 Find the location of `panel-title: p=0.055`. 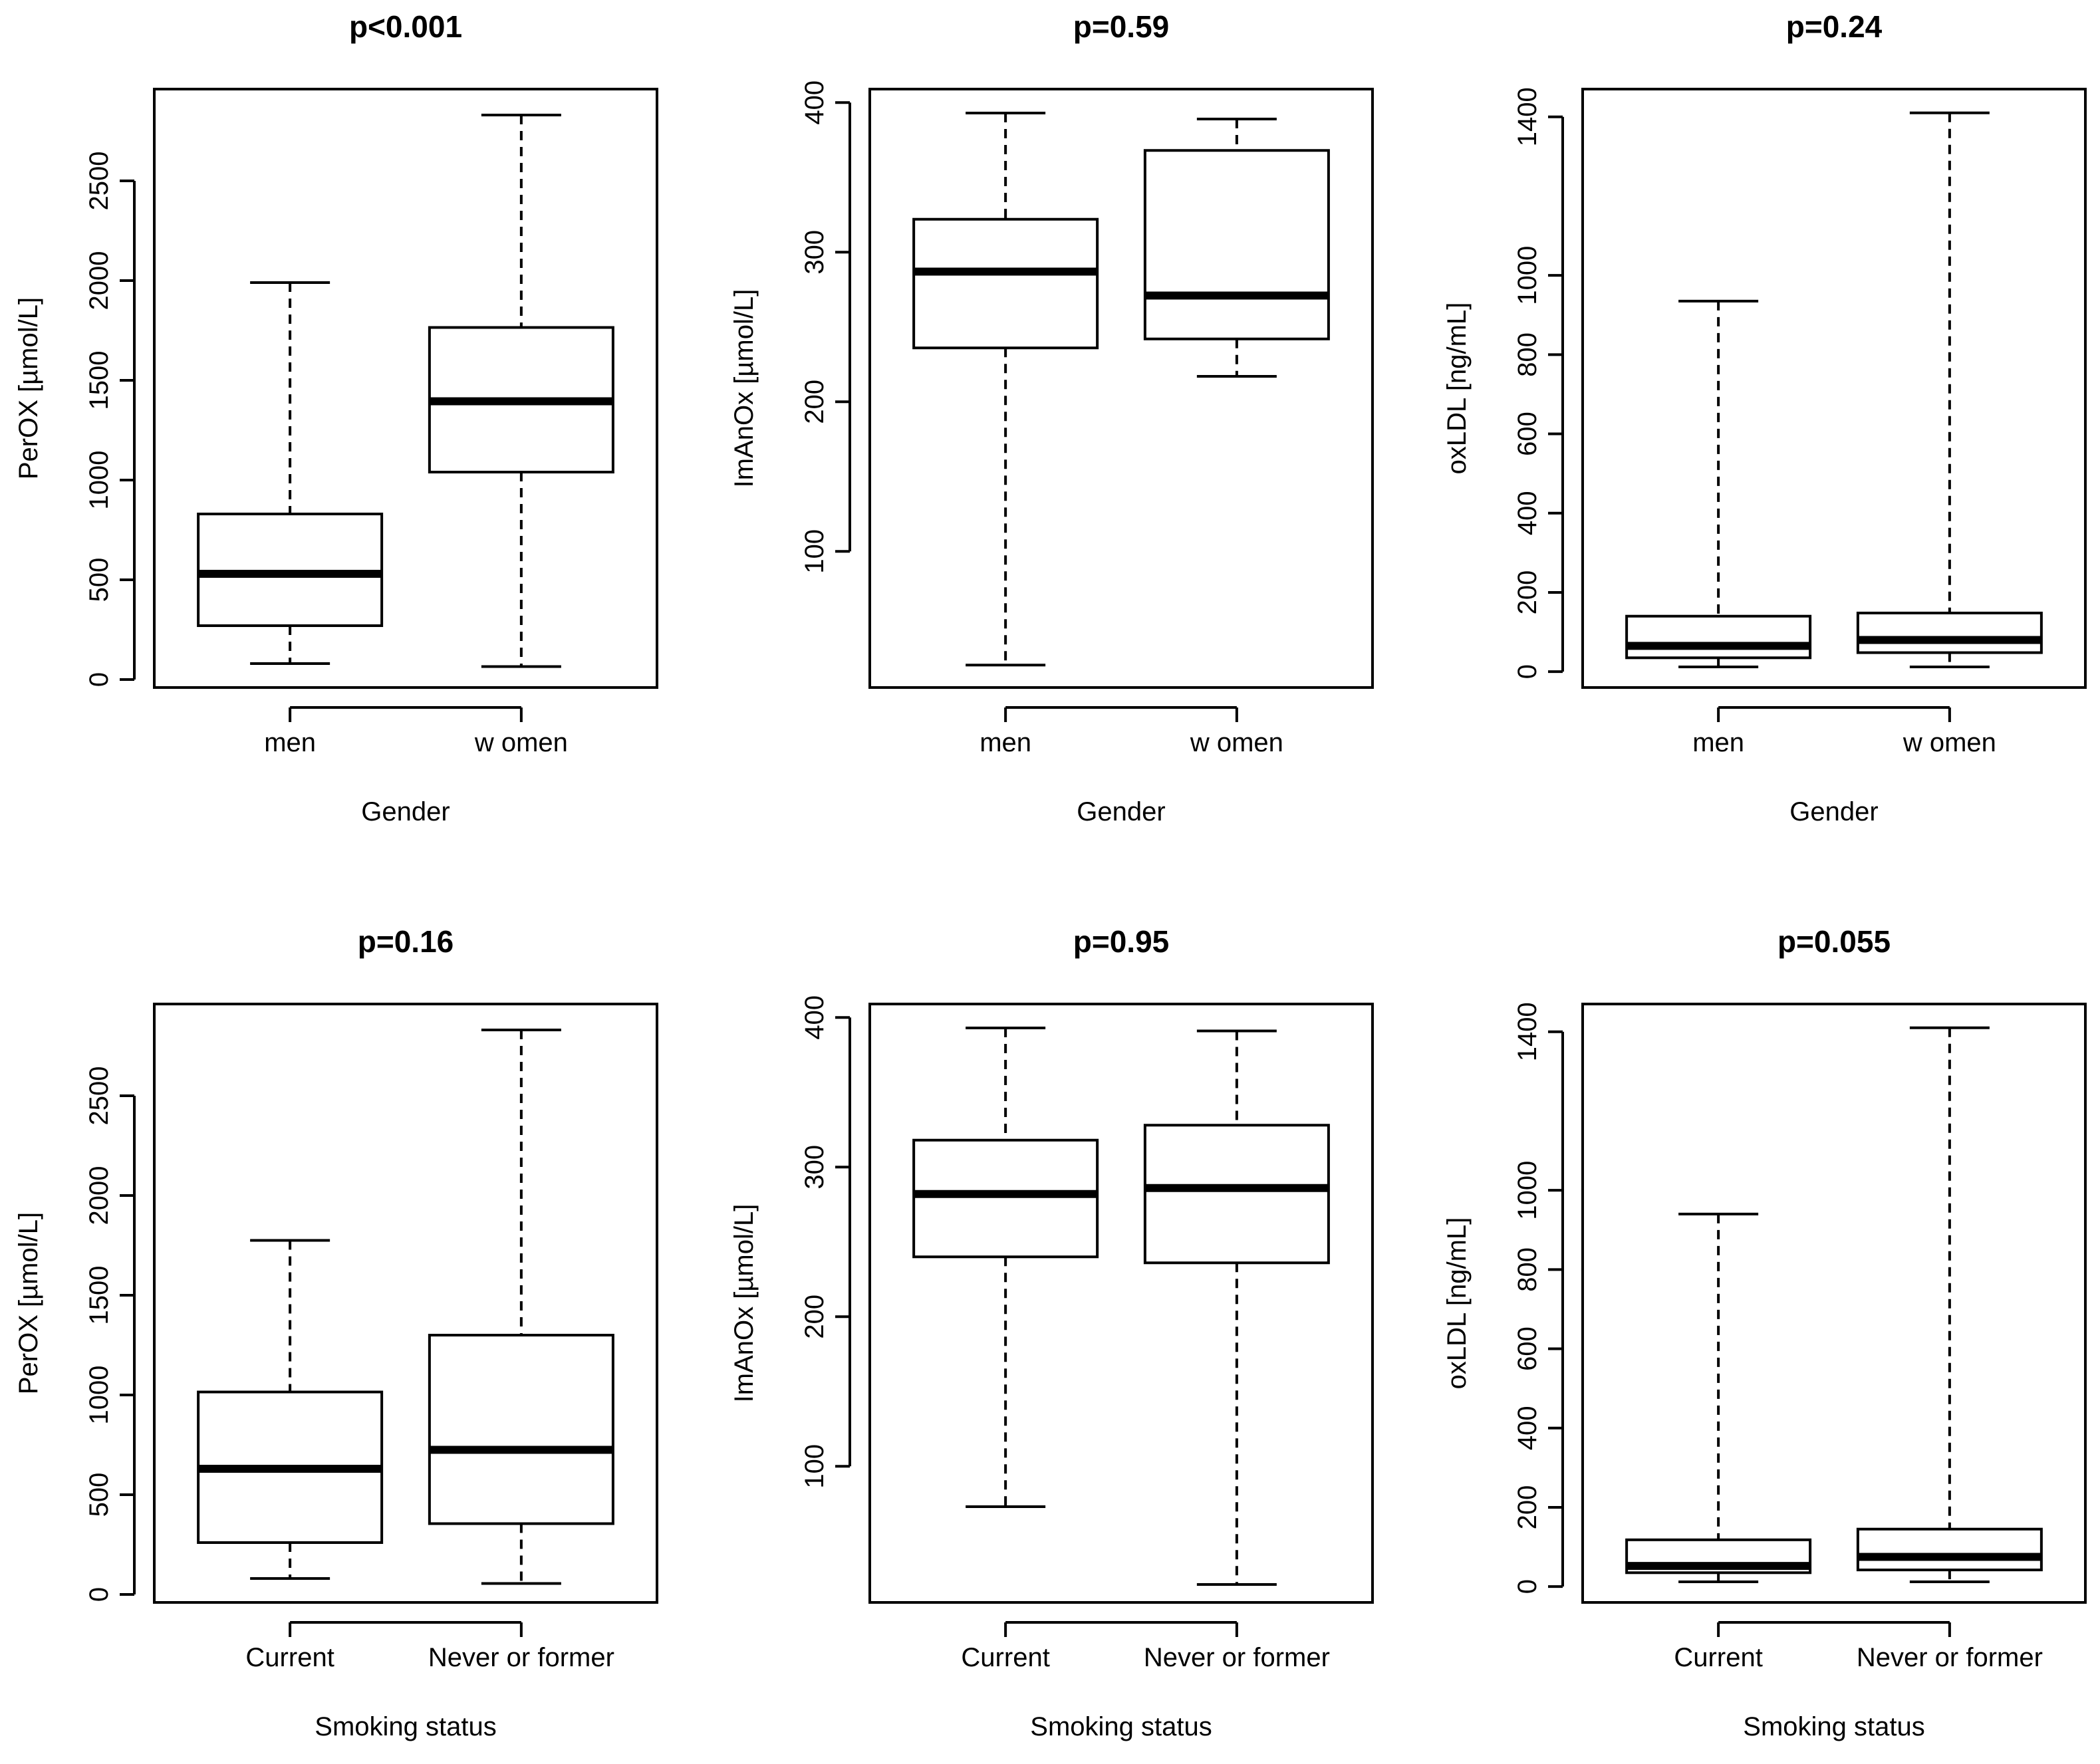

panel-title: p=0.055 is located at coordinates (1834, 941).